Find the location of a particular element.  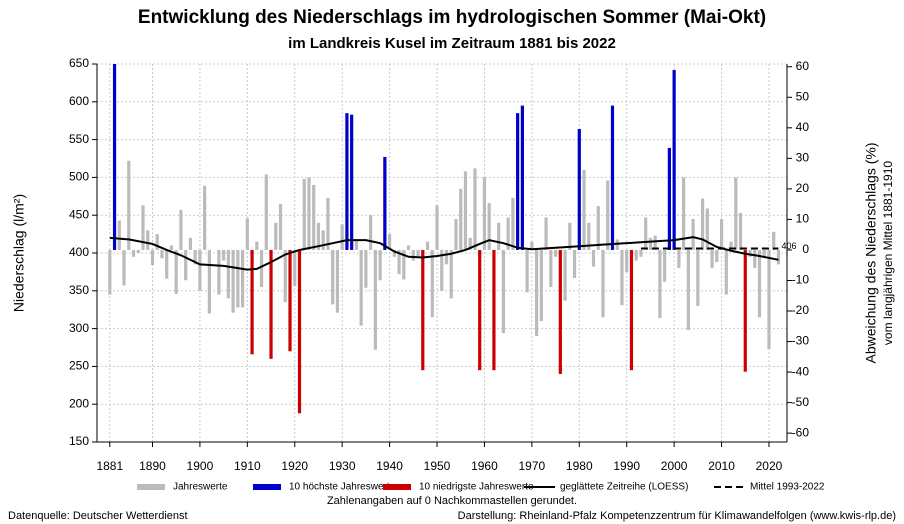

x-tick-label: 1890 is located at coordinates (152, 466).